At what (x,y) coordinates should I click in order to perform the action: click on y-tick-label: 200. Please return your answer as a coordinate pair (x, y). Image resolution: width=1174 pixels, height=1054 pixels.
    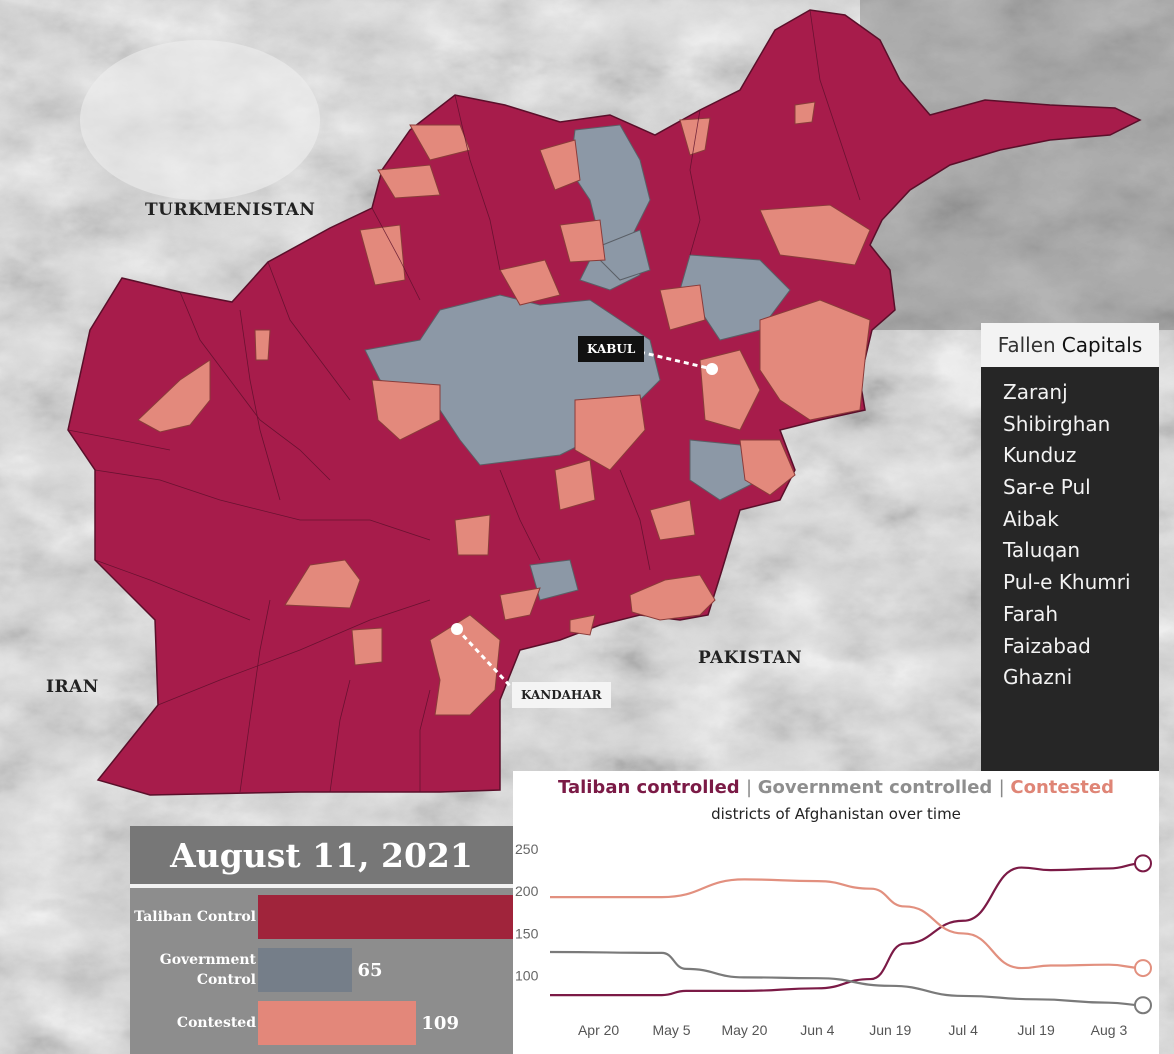
    Looking at the image, I should click on (527, 891).